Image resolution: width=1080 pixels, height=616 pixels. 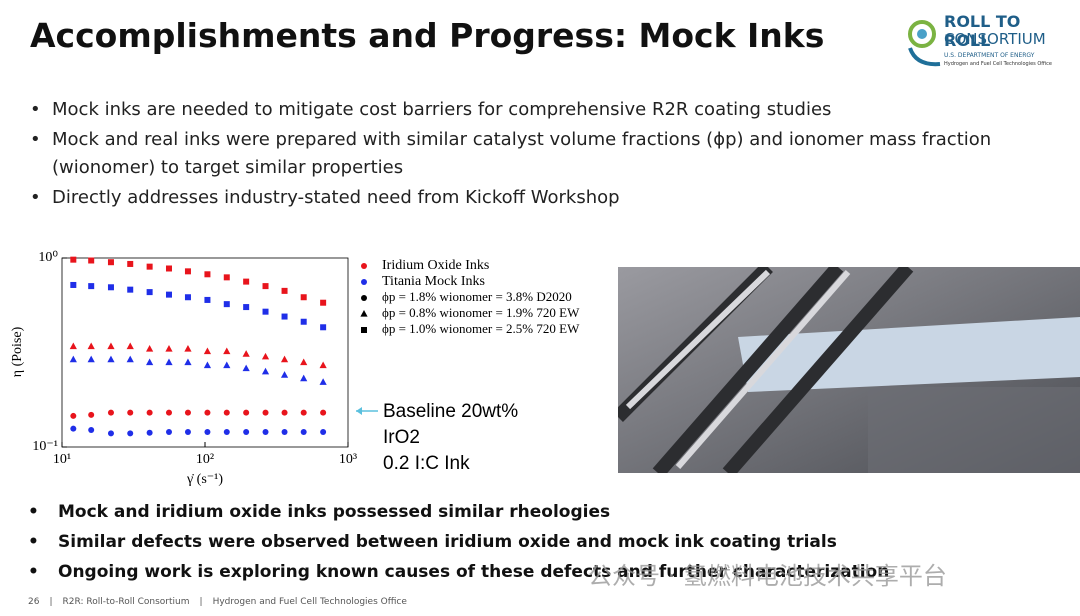 I want to click on annotation: 0.2 I:C Ink, so click(x=426, y=463).